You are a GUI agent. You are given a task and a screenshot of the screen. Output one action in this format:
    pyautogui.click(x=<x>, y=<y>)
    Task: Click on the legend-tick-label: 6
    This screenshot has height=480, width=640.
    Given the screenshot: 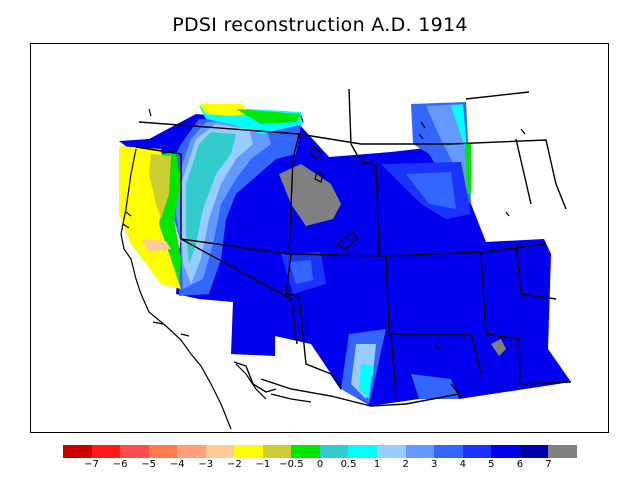 What is the action you would take?
    pyautogui.click(x=520, y=464)
    